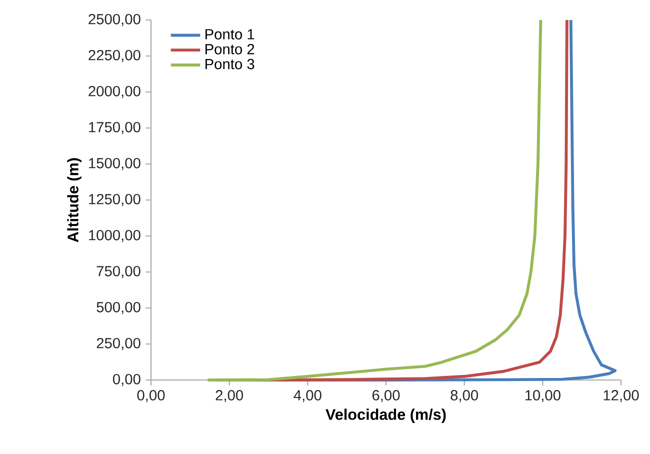  Describe the element at coordinates (118, 272) in the screenshot. I see `y-tick-label: 750,00` at that location.